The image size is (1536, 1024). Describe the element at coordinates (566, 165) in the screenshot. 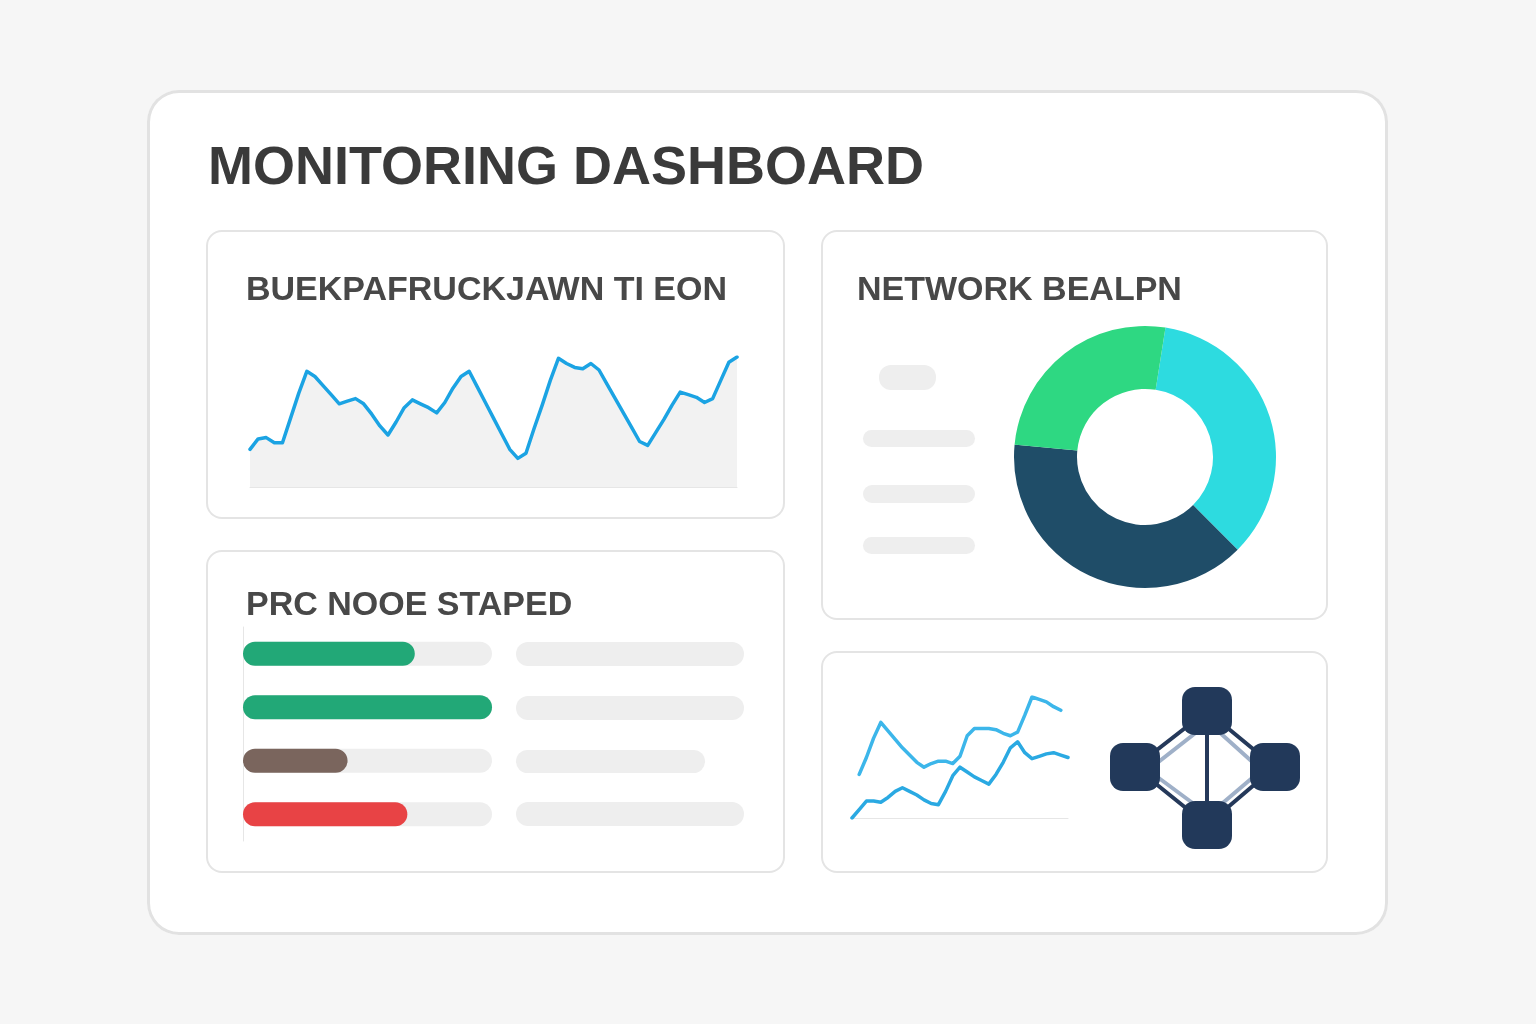

I see `text: MONITORING DASHBOARD` at that location.